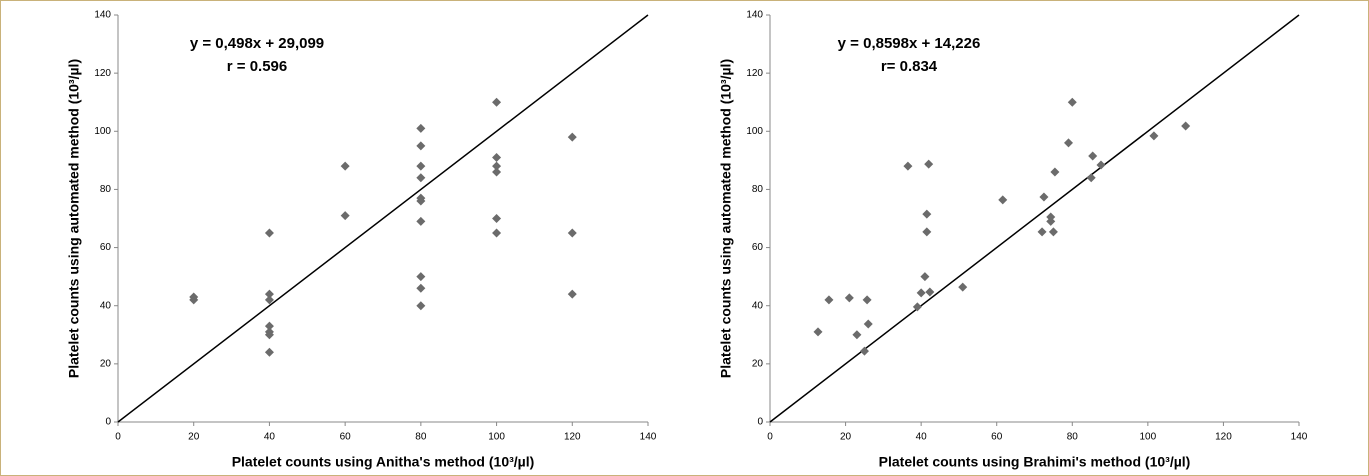 This screenshot has width=1369, height=476. Describe the element at coordinates (257, 43) in the screenshot. I see `annotation: y = 0,498x + 29,099` at that location.